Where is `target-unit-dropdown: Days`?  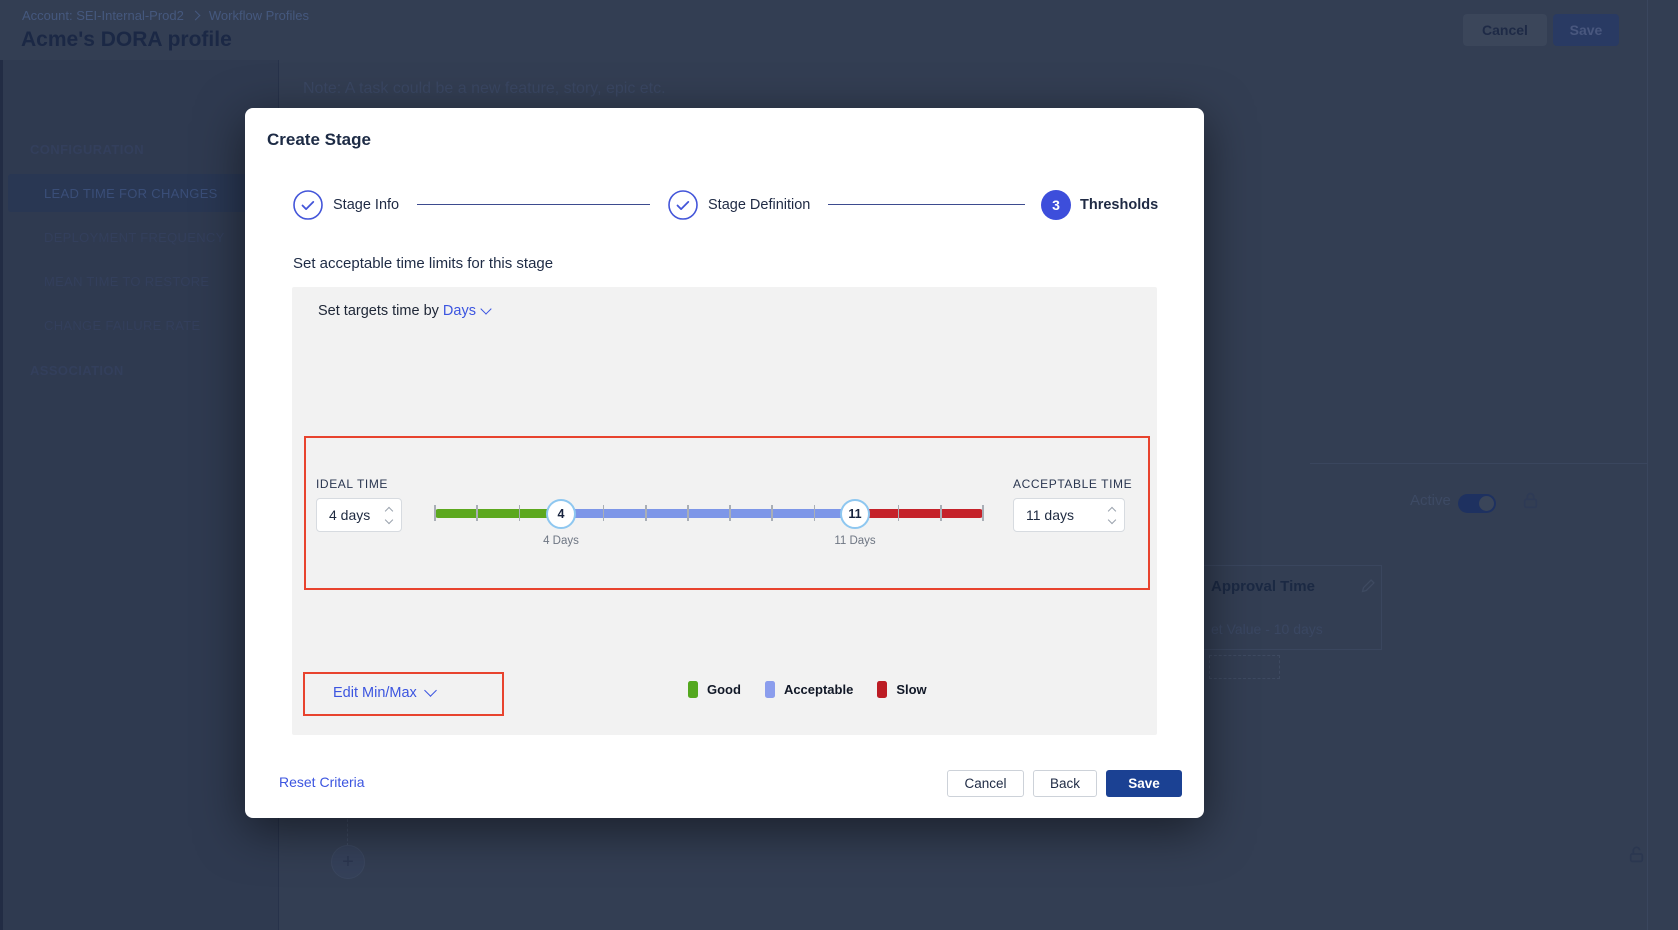 target-unit-dropdown: Days is located at coordinates (467, 311).